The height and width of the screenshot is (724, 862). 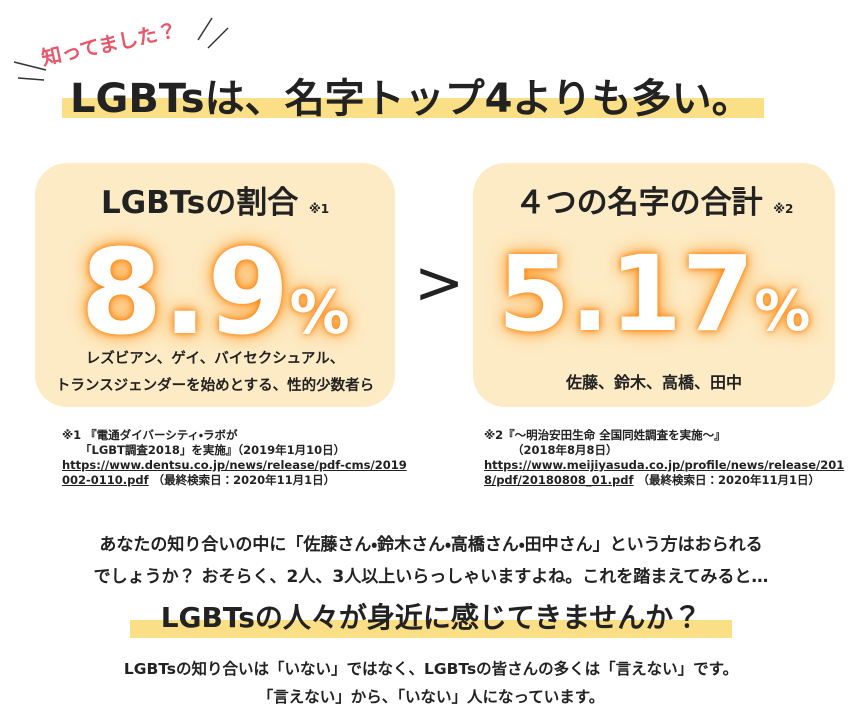 I want to click on footnote-line: ※2『～明治安田生命 全国同姓調査を実施～』, so click(x=605, y=435).